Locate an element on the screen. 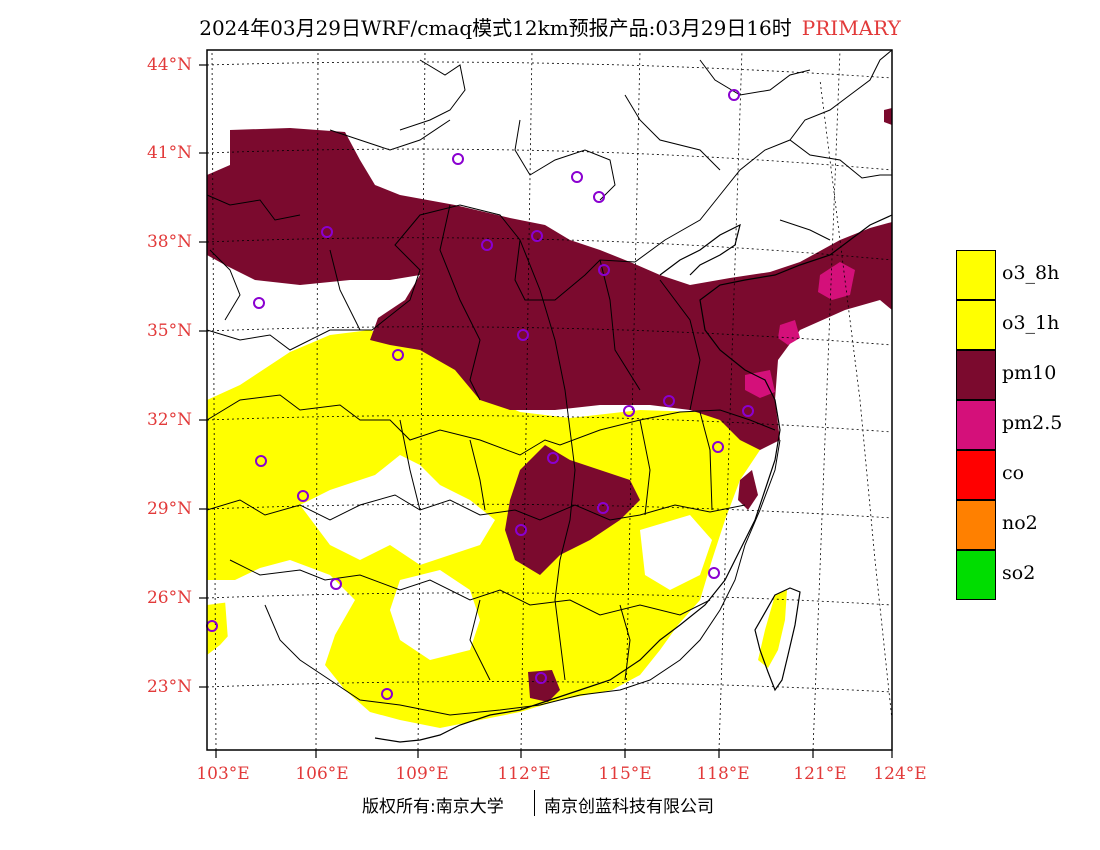  lon-label-112e: 112°E is located at coordinates (524, 774).